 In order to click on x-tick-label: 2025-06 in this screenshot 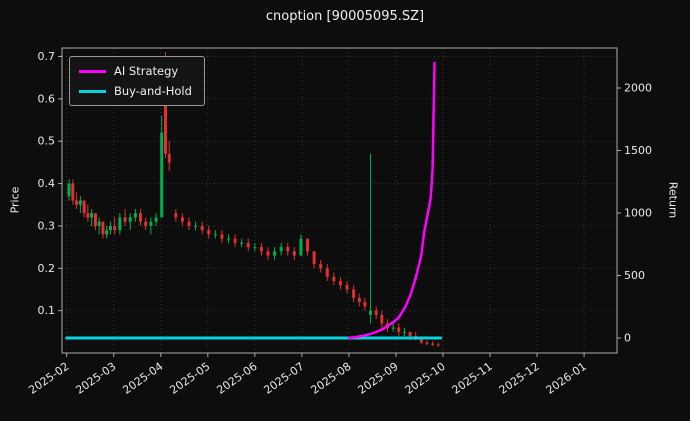, I will do `click(236, 378)`.